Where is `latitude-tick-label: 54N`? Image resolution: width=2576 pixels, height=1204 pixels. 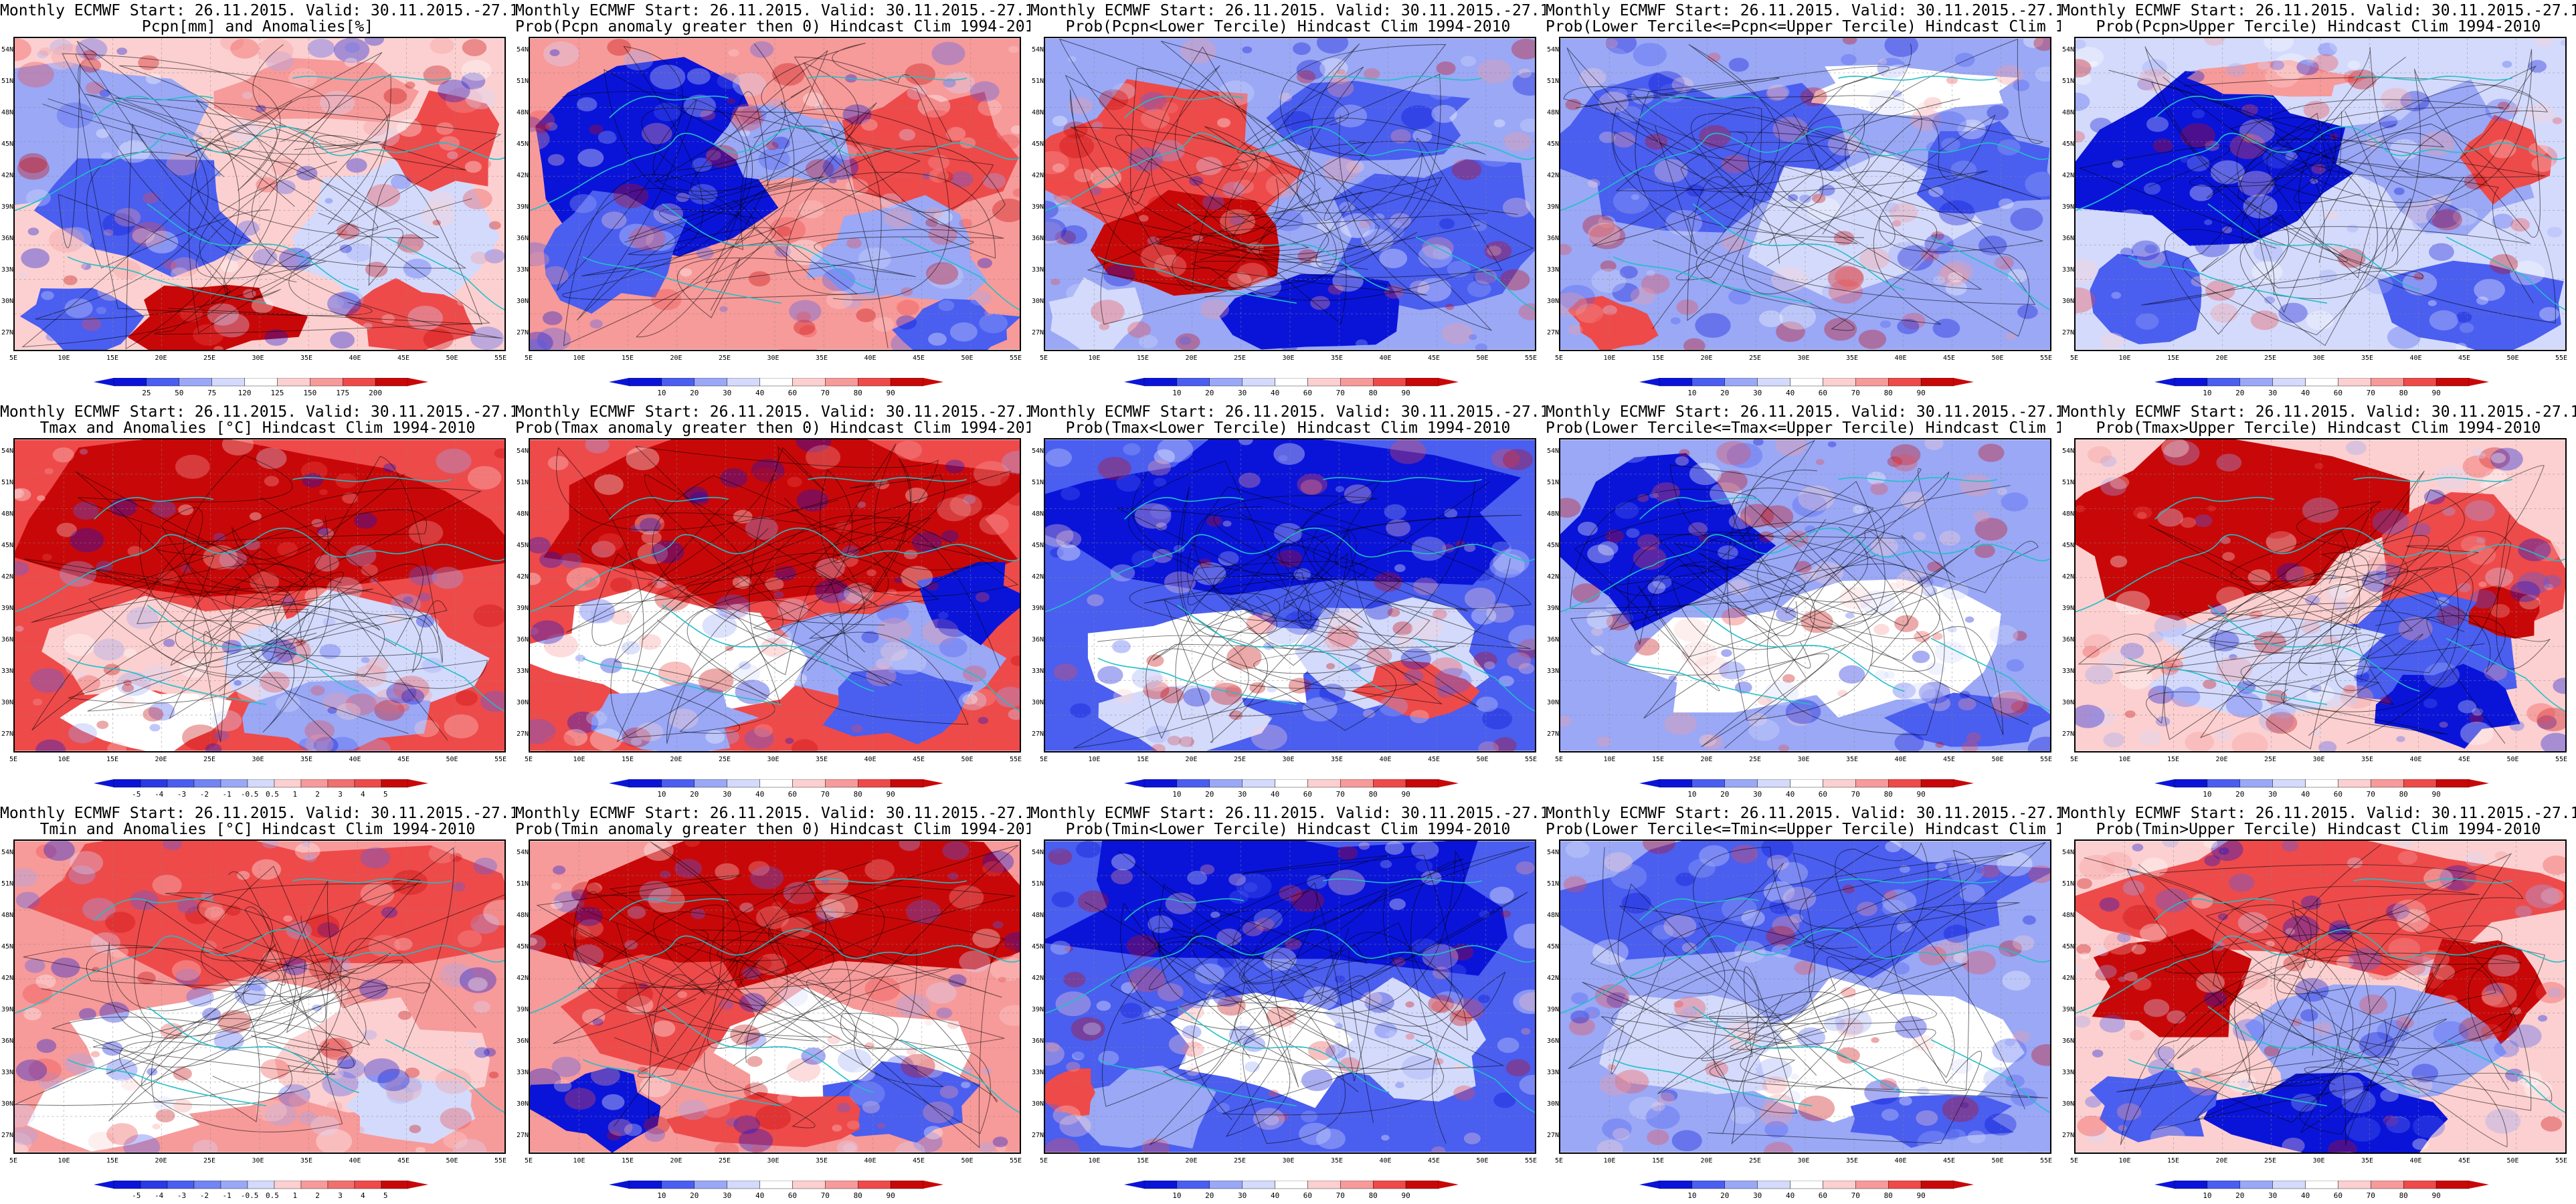
latitude-tick-label: 54N is located at coordinates (1038, 50).